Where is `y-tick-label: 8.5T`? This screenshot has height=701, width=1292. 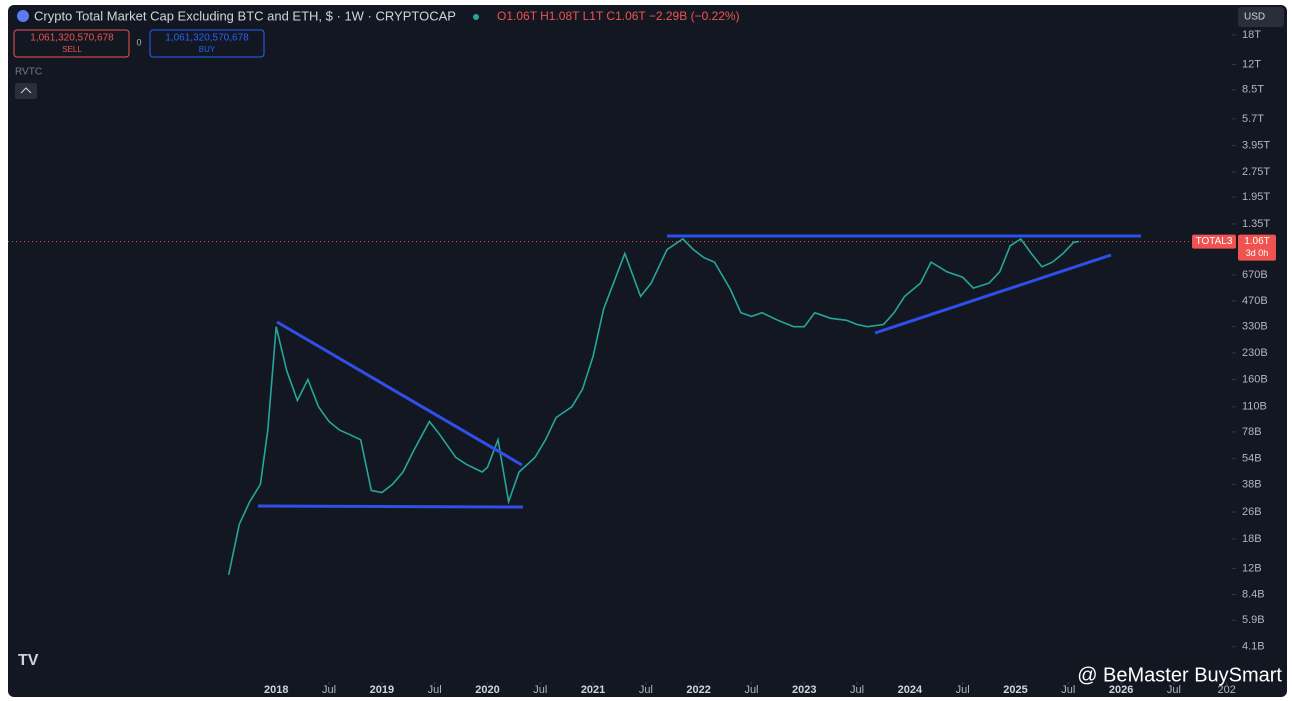 y-tick-label: 8.5T is located at coordinates (1253, 90).